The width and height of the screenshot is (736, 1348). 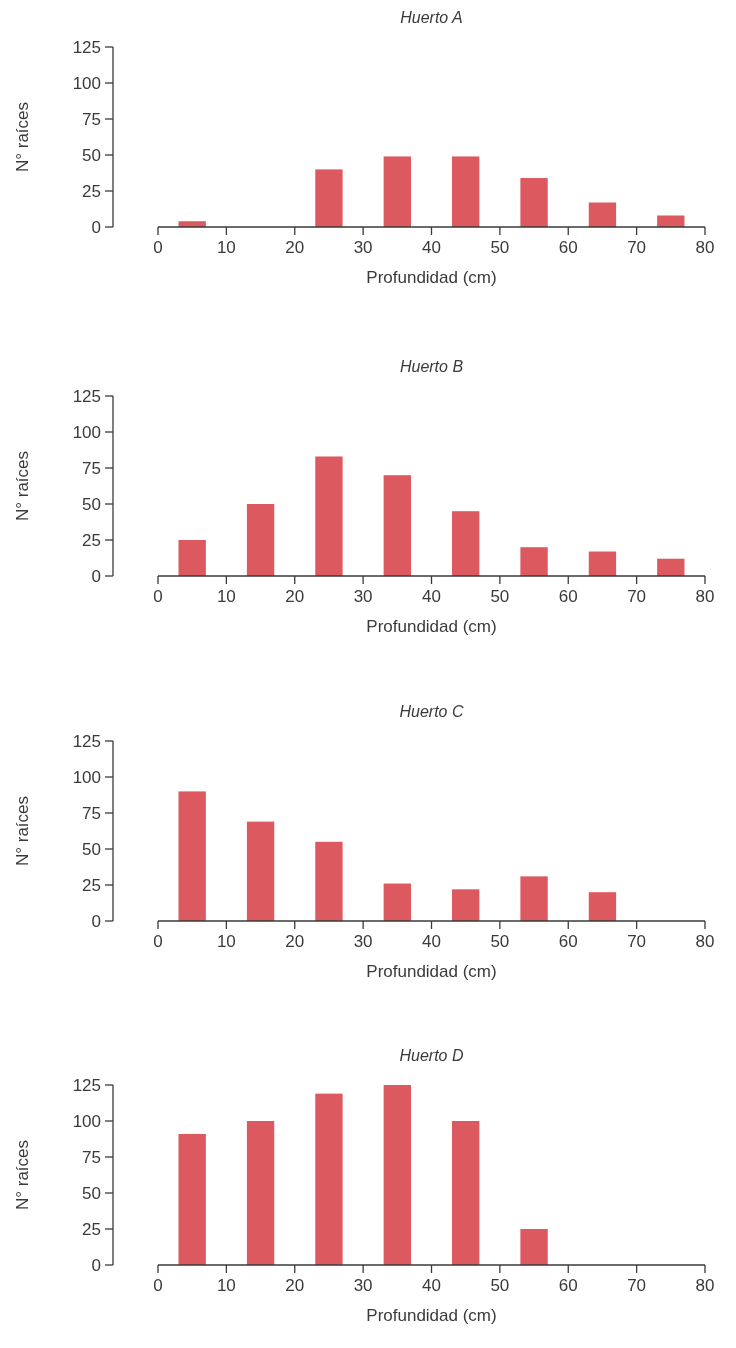 What do you see at coordinates (431, 1055) in the screenshot?
I see `chart-title: Huerto D` at bounding box center [431, 1055].